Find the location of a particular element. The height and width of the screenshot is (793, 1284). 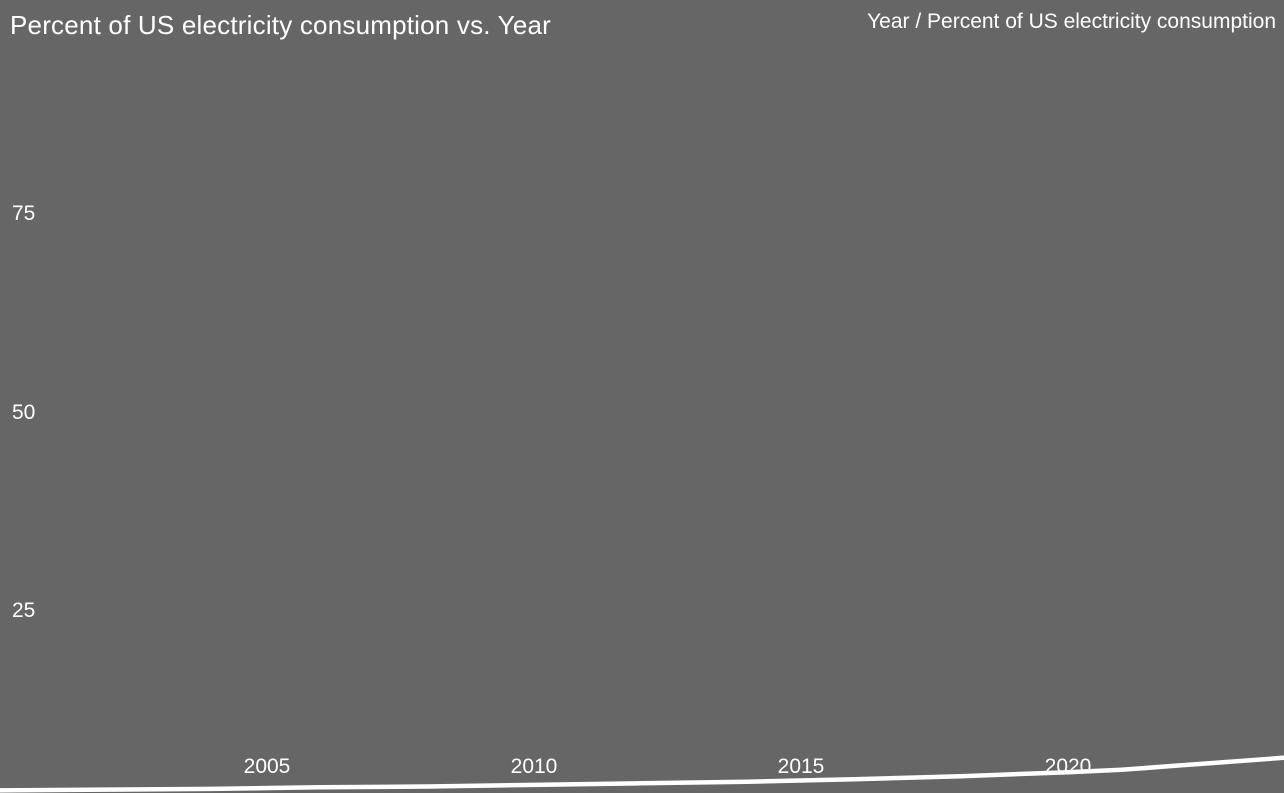

x-tick-label: 2015 is located at coordinates (801, 766).